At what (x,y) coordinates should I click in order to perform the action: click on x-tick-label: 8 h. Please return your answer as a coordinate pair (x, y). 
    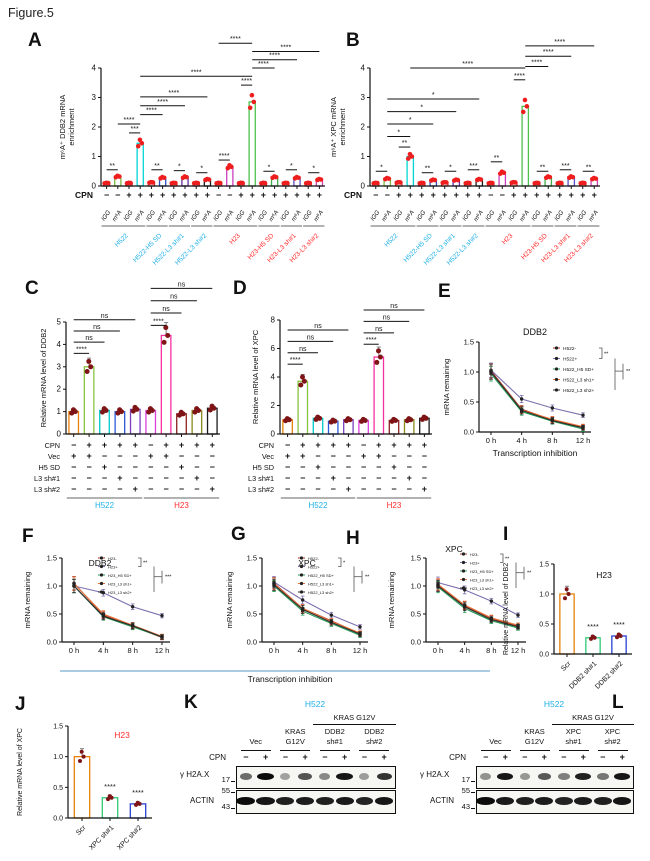
    Looking at the image, I should click on (132, 650).